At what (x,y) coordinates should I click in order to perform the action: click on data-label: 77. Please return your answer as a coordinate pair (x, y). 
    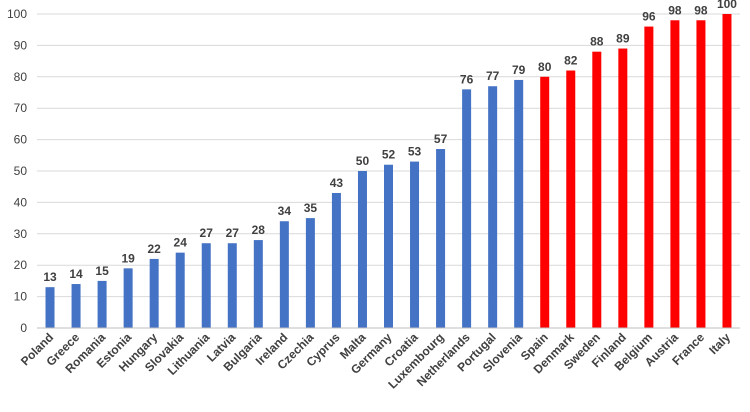
    Looking at the image, I should click on (493, 76).